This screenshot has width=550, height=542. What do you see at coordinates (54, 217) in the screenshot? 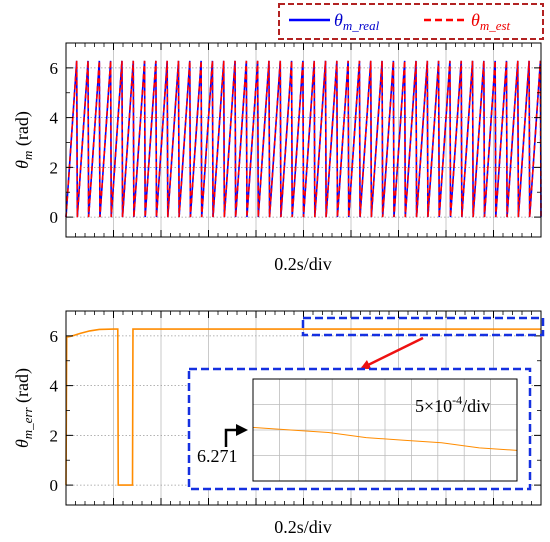
I see `top-ytick-label-0: 0` at bounding box center [54, 217].